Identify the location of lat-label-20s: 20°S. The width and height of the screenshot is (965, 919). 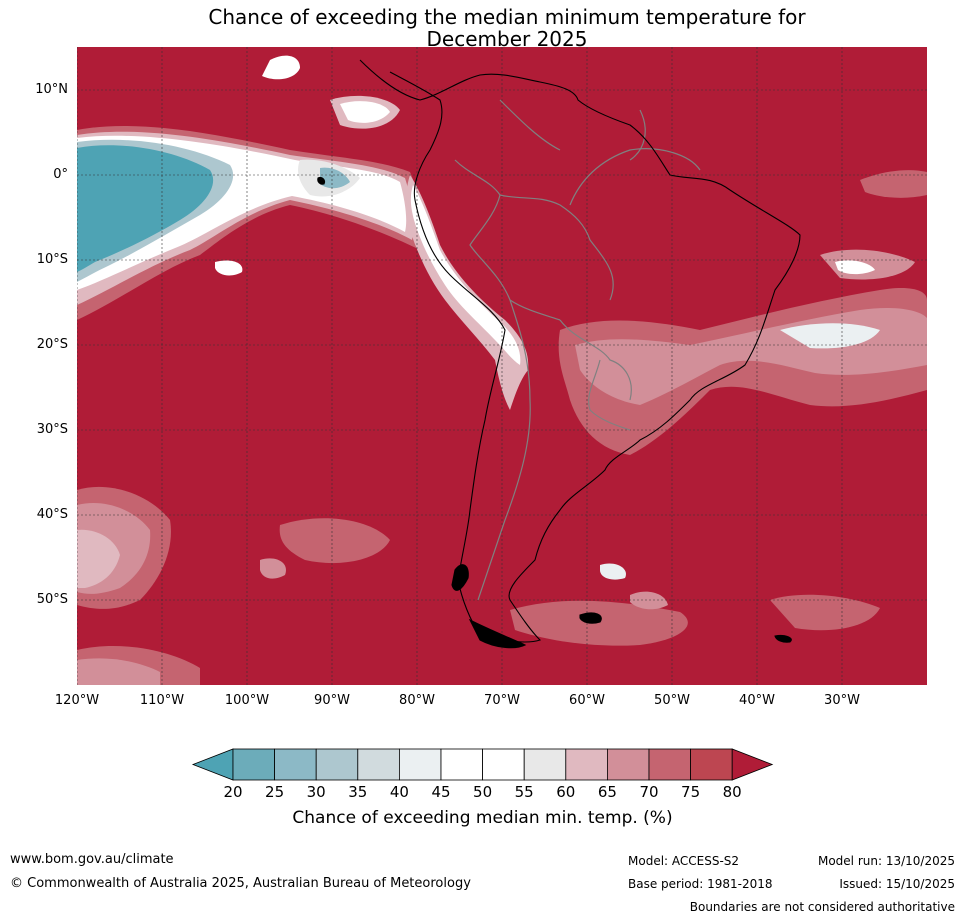
(52, 344).